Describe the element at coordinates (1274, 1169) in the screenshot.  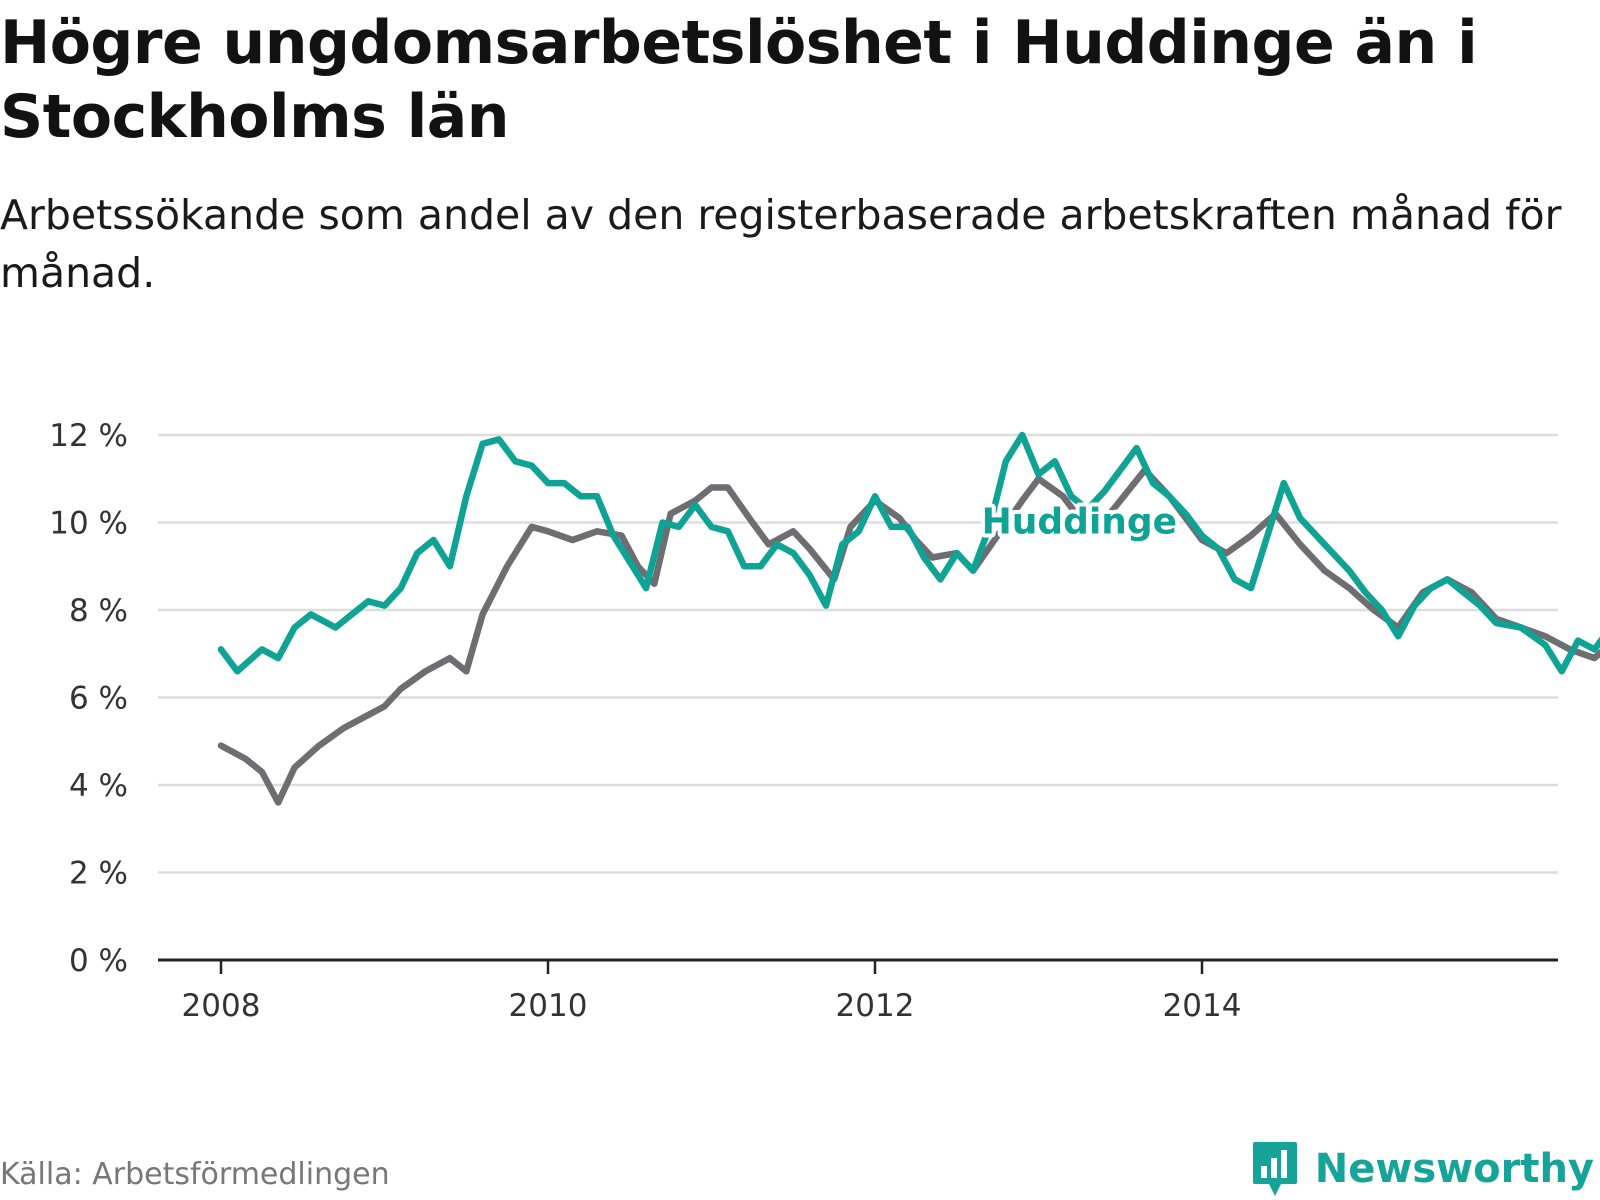
I see `newsworthy-logo-icon` at that location.